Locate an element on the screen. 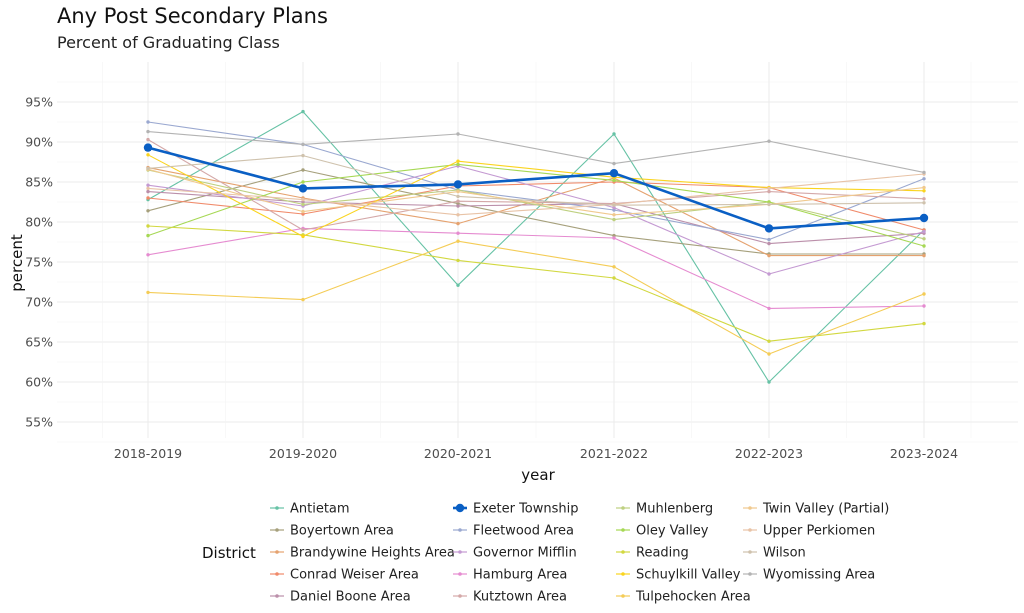 The height and width of the screenshot is (613, 1024). series-wyomissing-area is located at coordinates (536, 152).